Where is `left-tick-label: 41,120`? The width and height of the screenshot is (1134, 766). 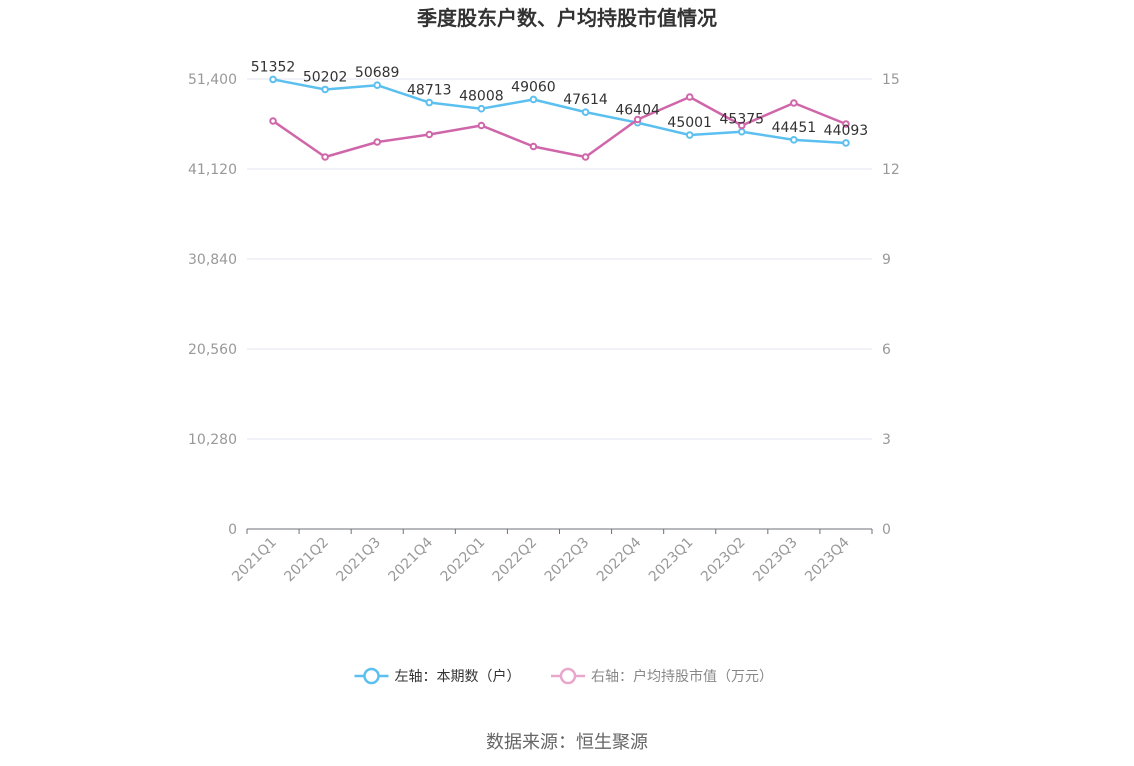
left-tick-label: 41,120 is located at coordinates (212, 170).